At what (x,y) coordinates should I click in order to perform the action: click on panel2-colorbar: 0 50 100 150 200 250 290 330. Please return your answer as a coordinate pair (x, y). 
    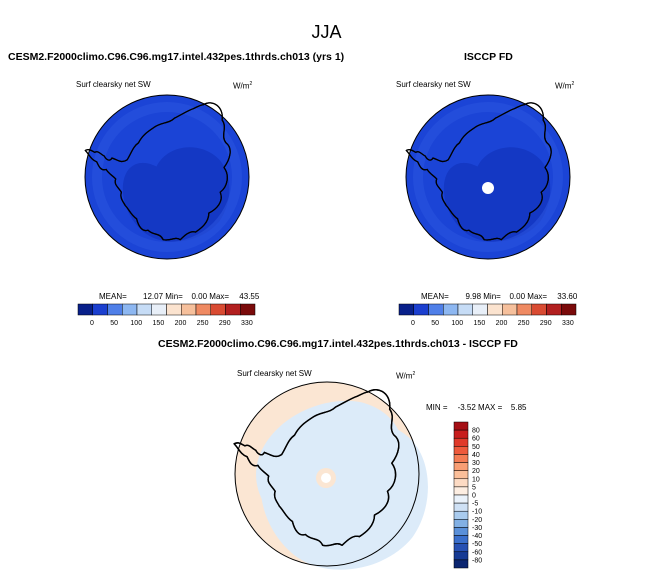
    Looking at the image, I should click on (487, 315).